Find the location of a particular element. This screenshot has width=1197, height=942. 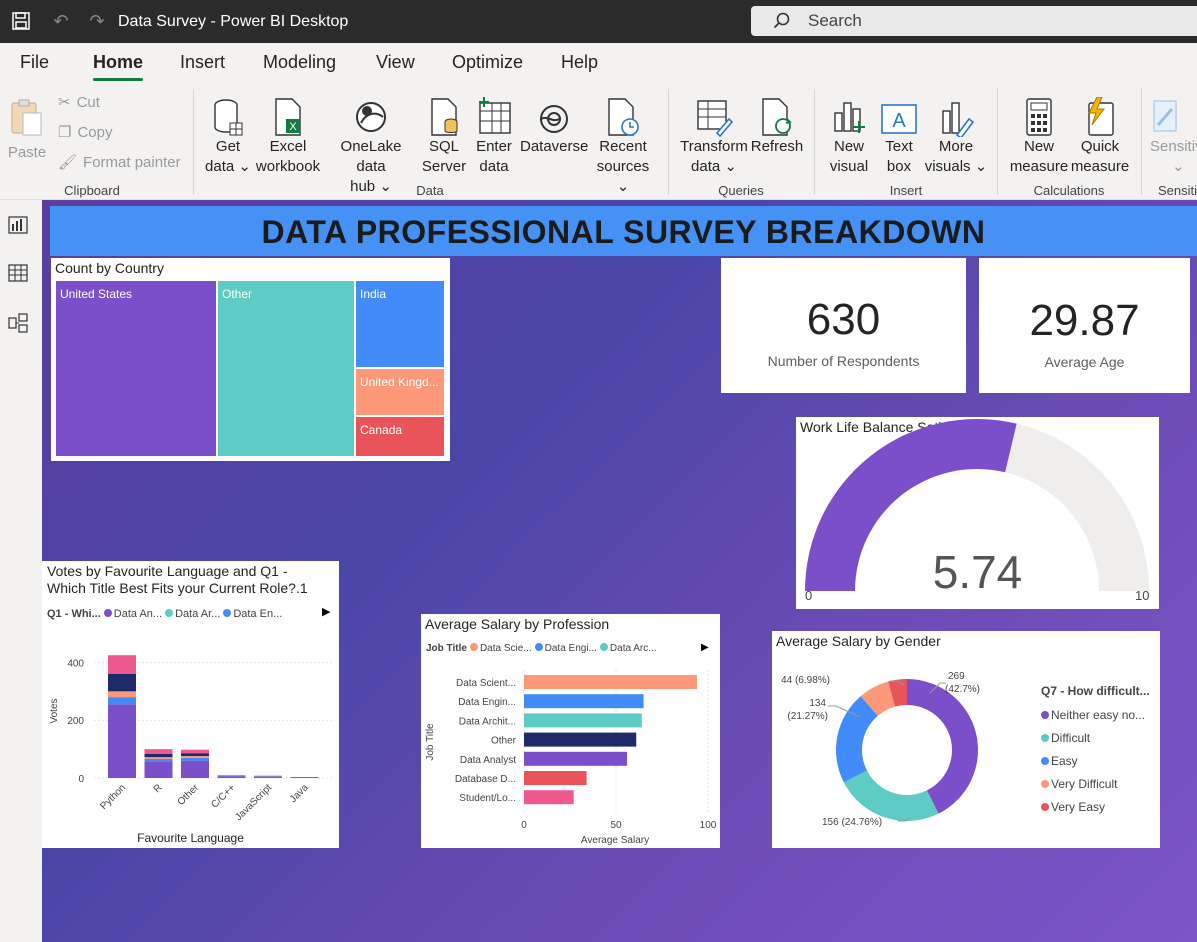

save-icon is located at coordinates (21, 21).